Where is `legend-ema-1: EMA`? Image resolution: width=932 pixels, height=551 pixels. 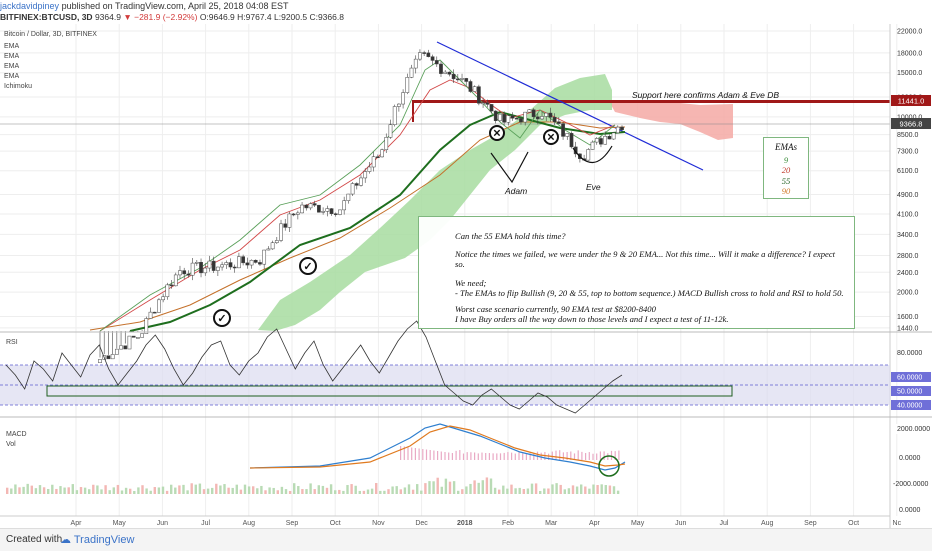 legend-ema-1: EMA is located at coordinates (12, 46).